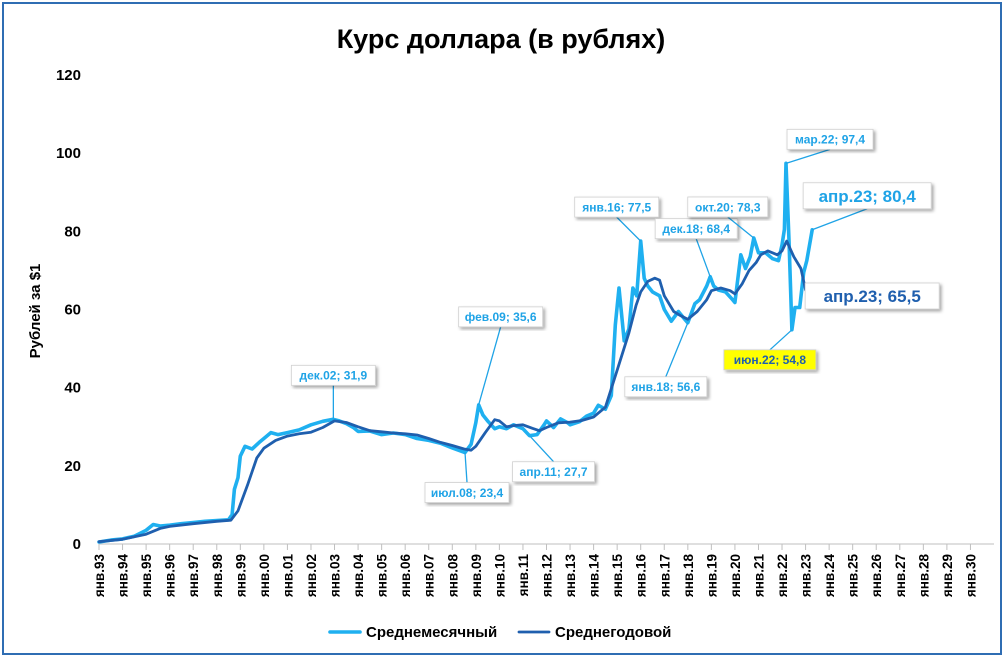  I want to click on data-label-text: июн.22; 54,8, so click(770, 360).